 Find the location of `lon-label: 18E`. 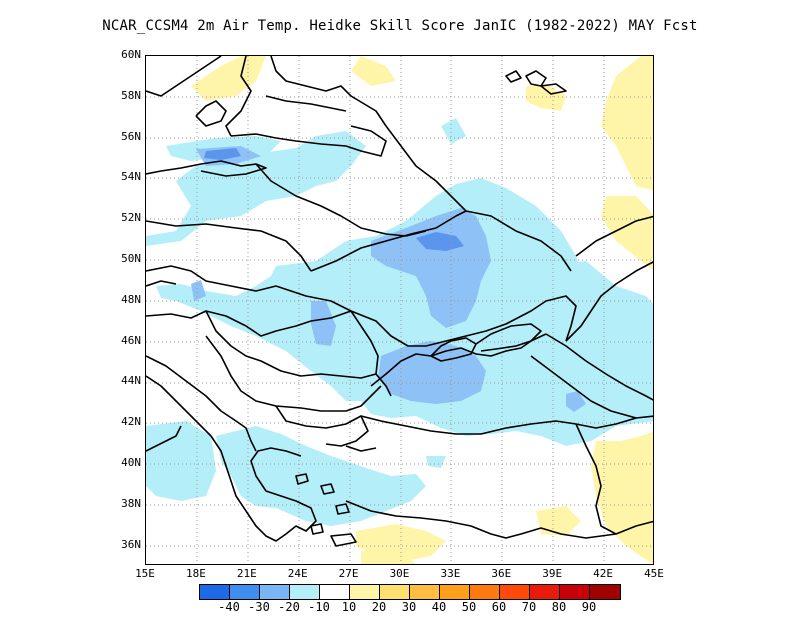

lon-label: 18E is located at coordinates (195, 573).